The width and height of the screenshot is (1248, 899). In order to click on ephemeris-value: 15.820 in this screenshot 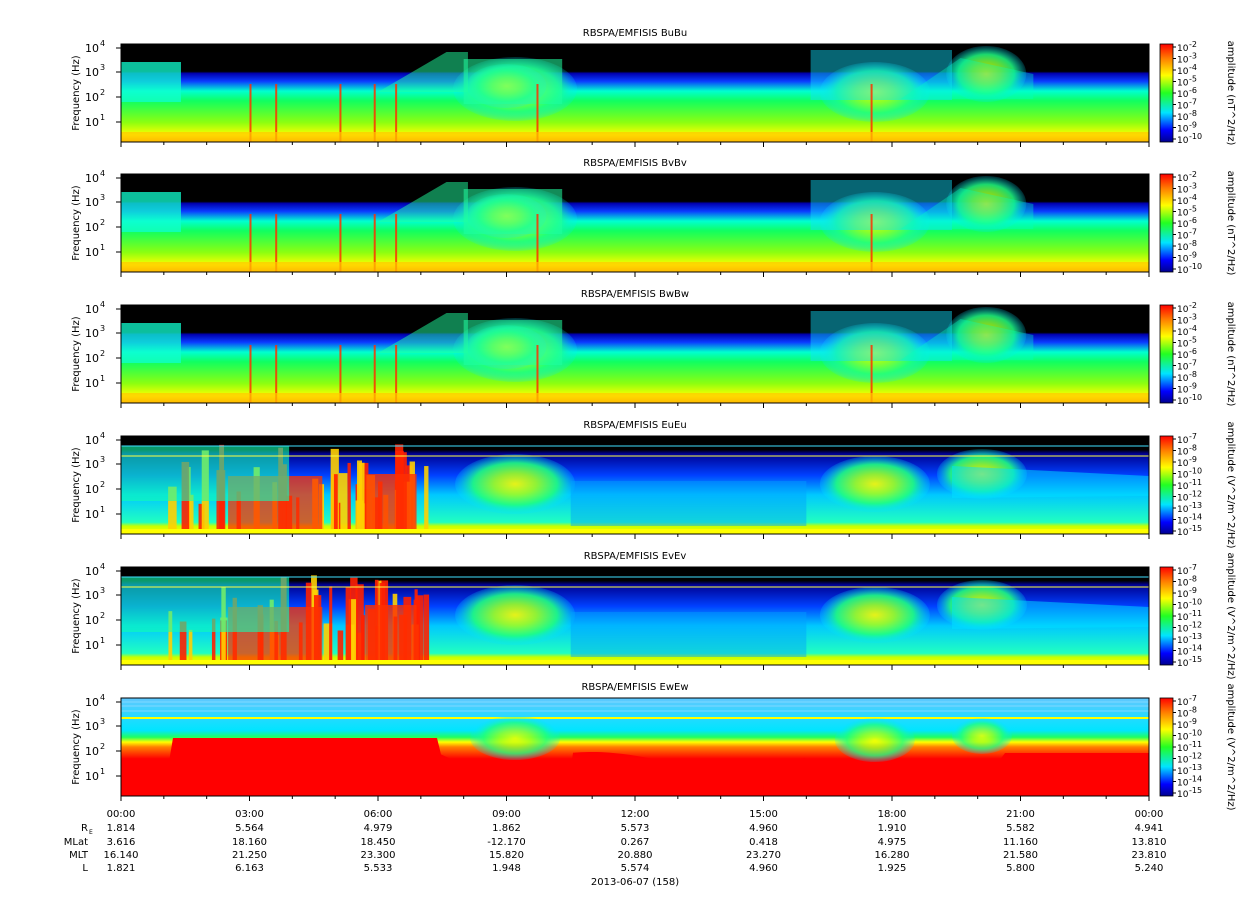, I will do `click(506, 855)`.